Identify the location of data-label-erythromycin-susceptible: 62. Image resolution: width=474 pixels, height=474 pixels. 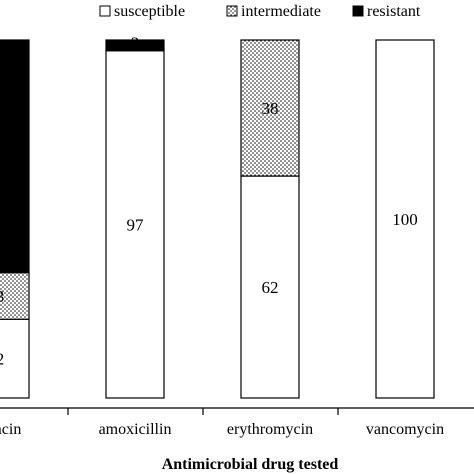
(270, 287).